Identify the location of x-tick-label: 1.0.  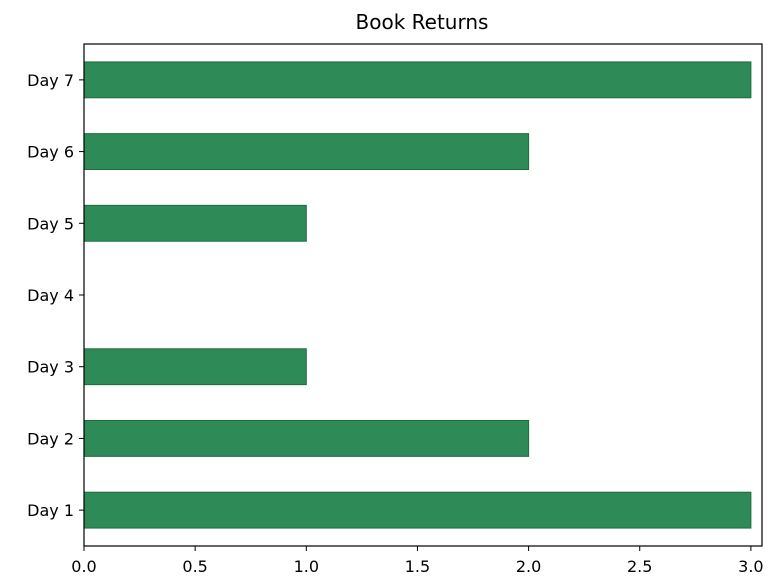
(306, 566).